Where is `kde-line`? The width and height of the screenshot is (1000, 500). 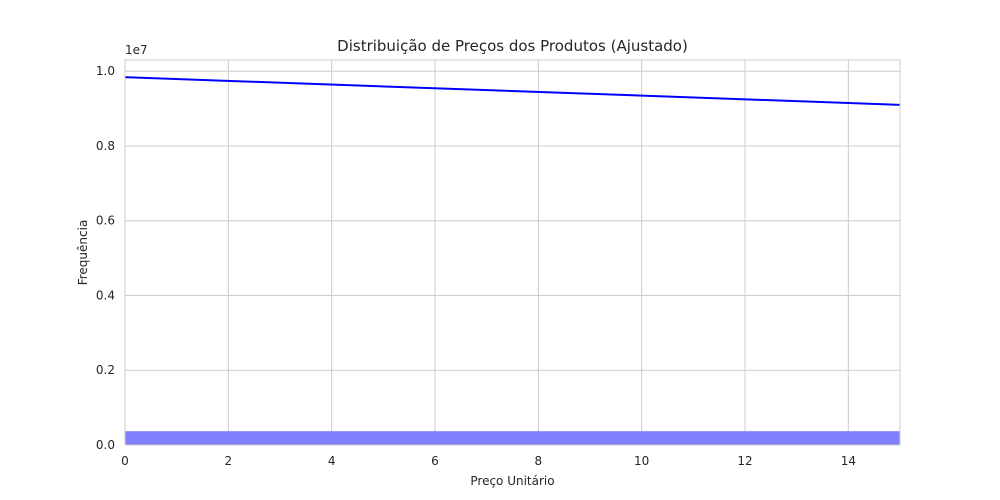 kde-line is located at coordinates (512, 91).